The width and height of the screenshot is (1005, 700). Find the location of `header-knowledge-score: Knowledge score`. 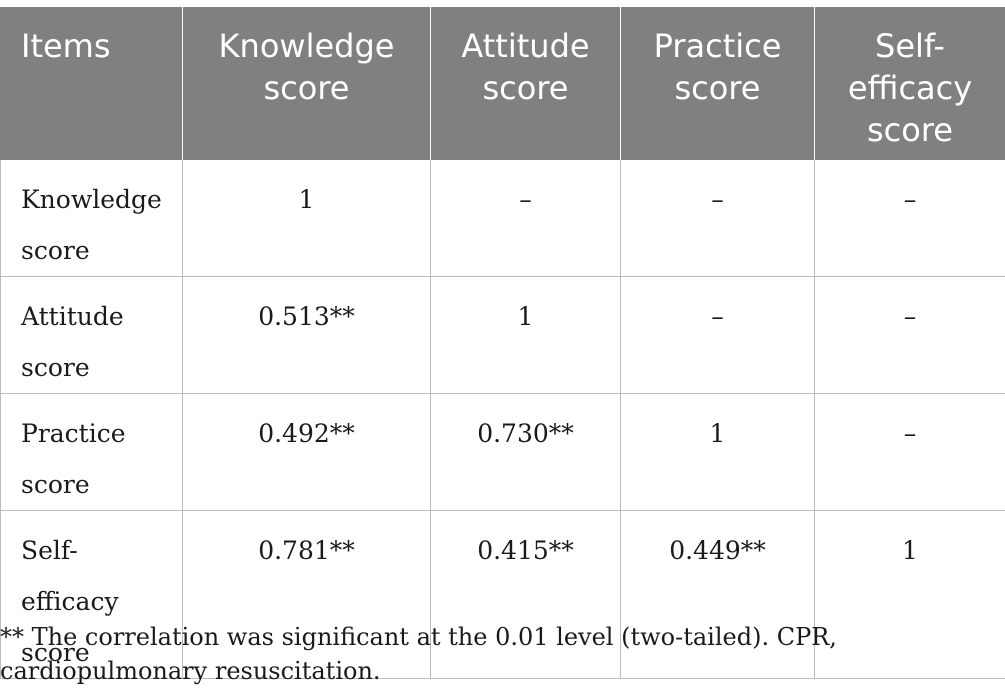

header-knowledge-score: Knowledge score is located at coordinates (306, 83).